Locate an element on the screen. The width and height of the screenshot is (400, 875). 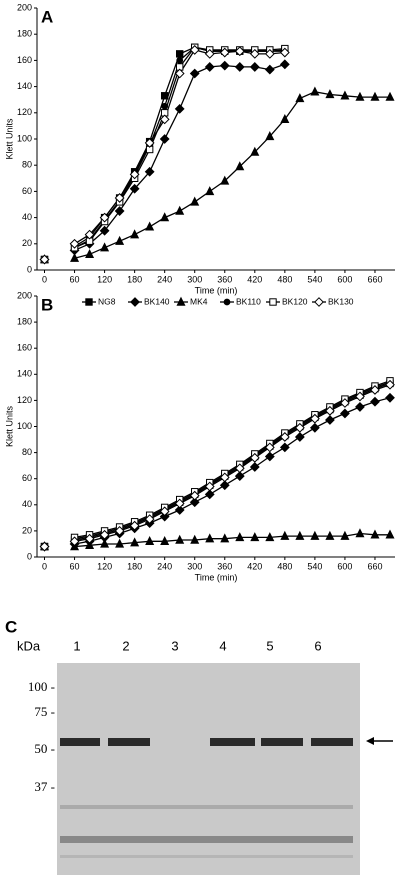
legend-label: BK110 is located at coordinates (248, 301).